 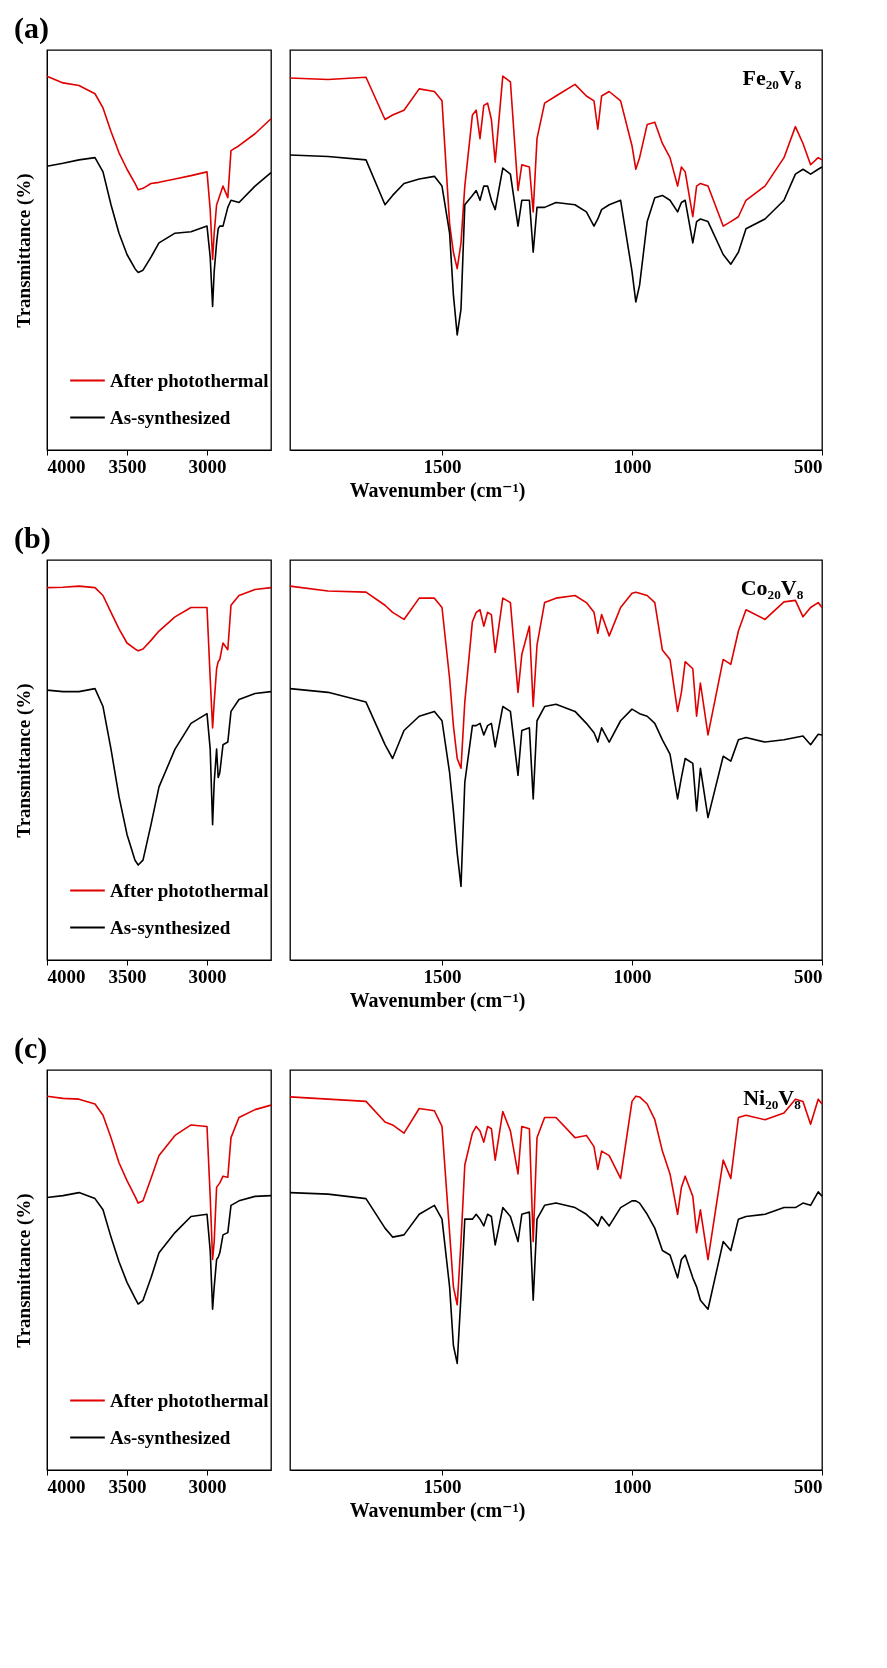 What do you see at coordinates (772, 587) in the screenshot?
I see `annotation: Co₂₀V₈` at bounding box center [772, 587].